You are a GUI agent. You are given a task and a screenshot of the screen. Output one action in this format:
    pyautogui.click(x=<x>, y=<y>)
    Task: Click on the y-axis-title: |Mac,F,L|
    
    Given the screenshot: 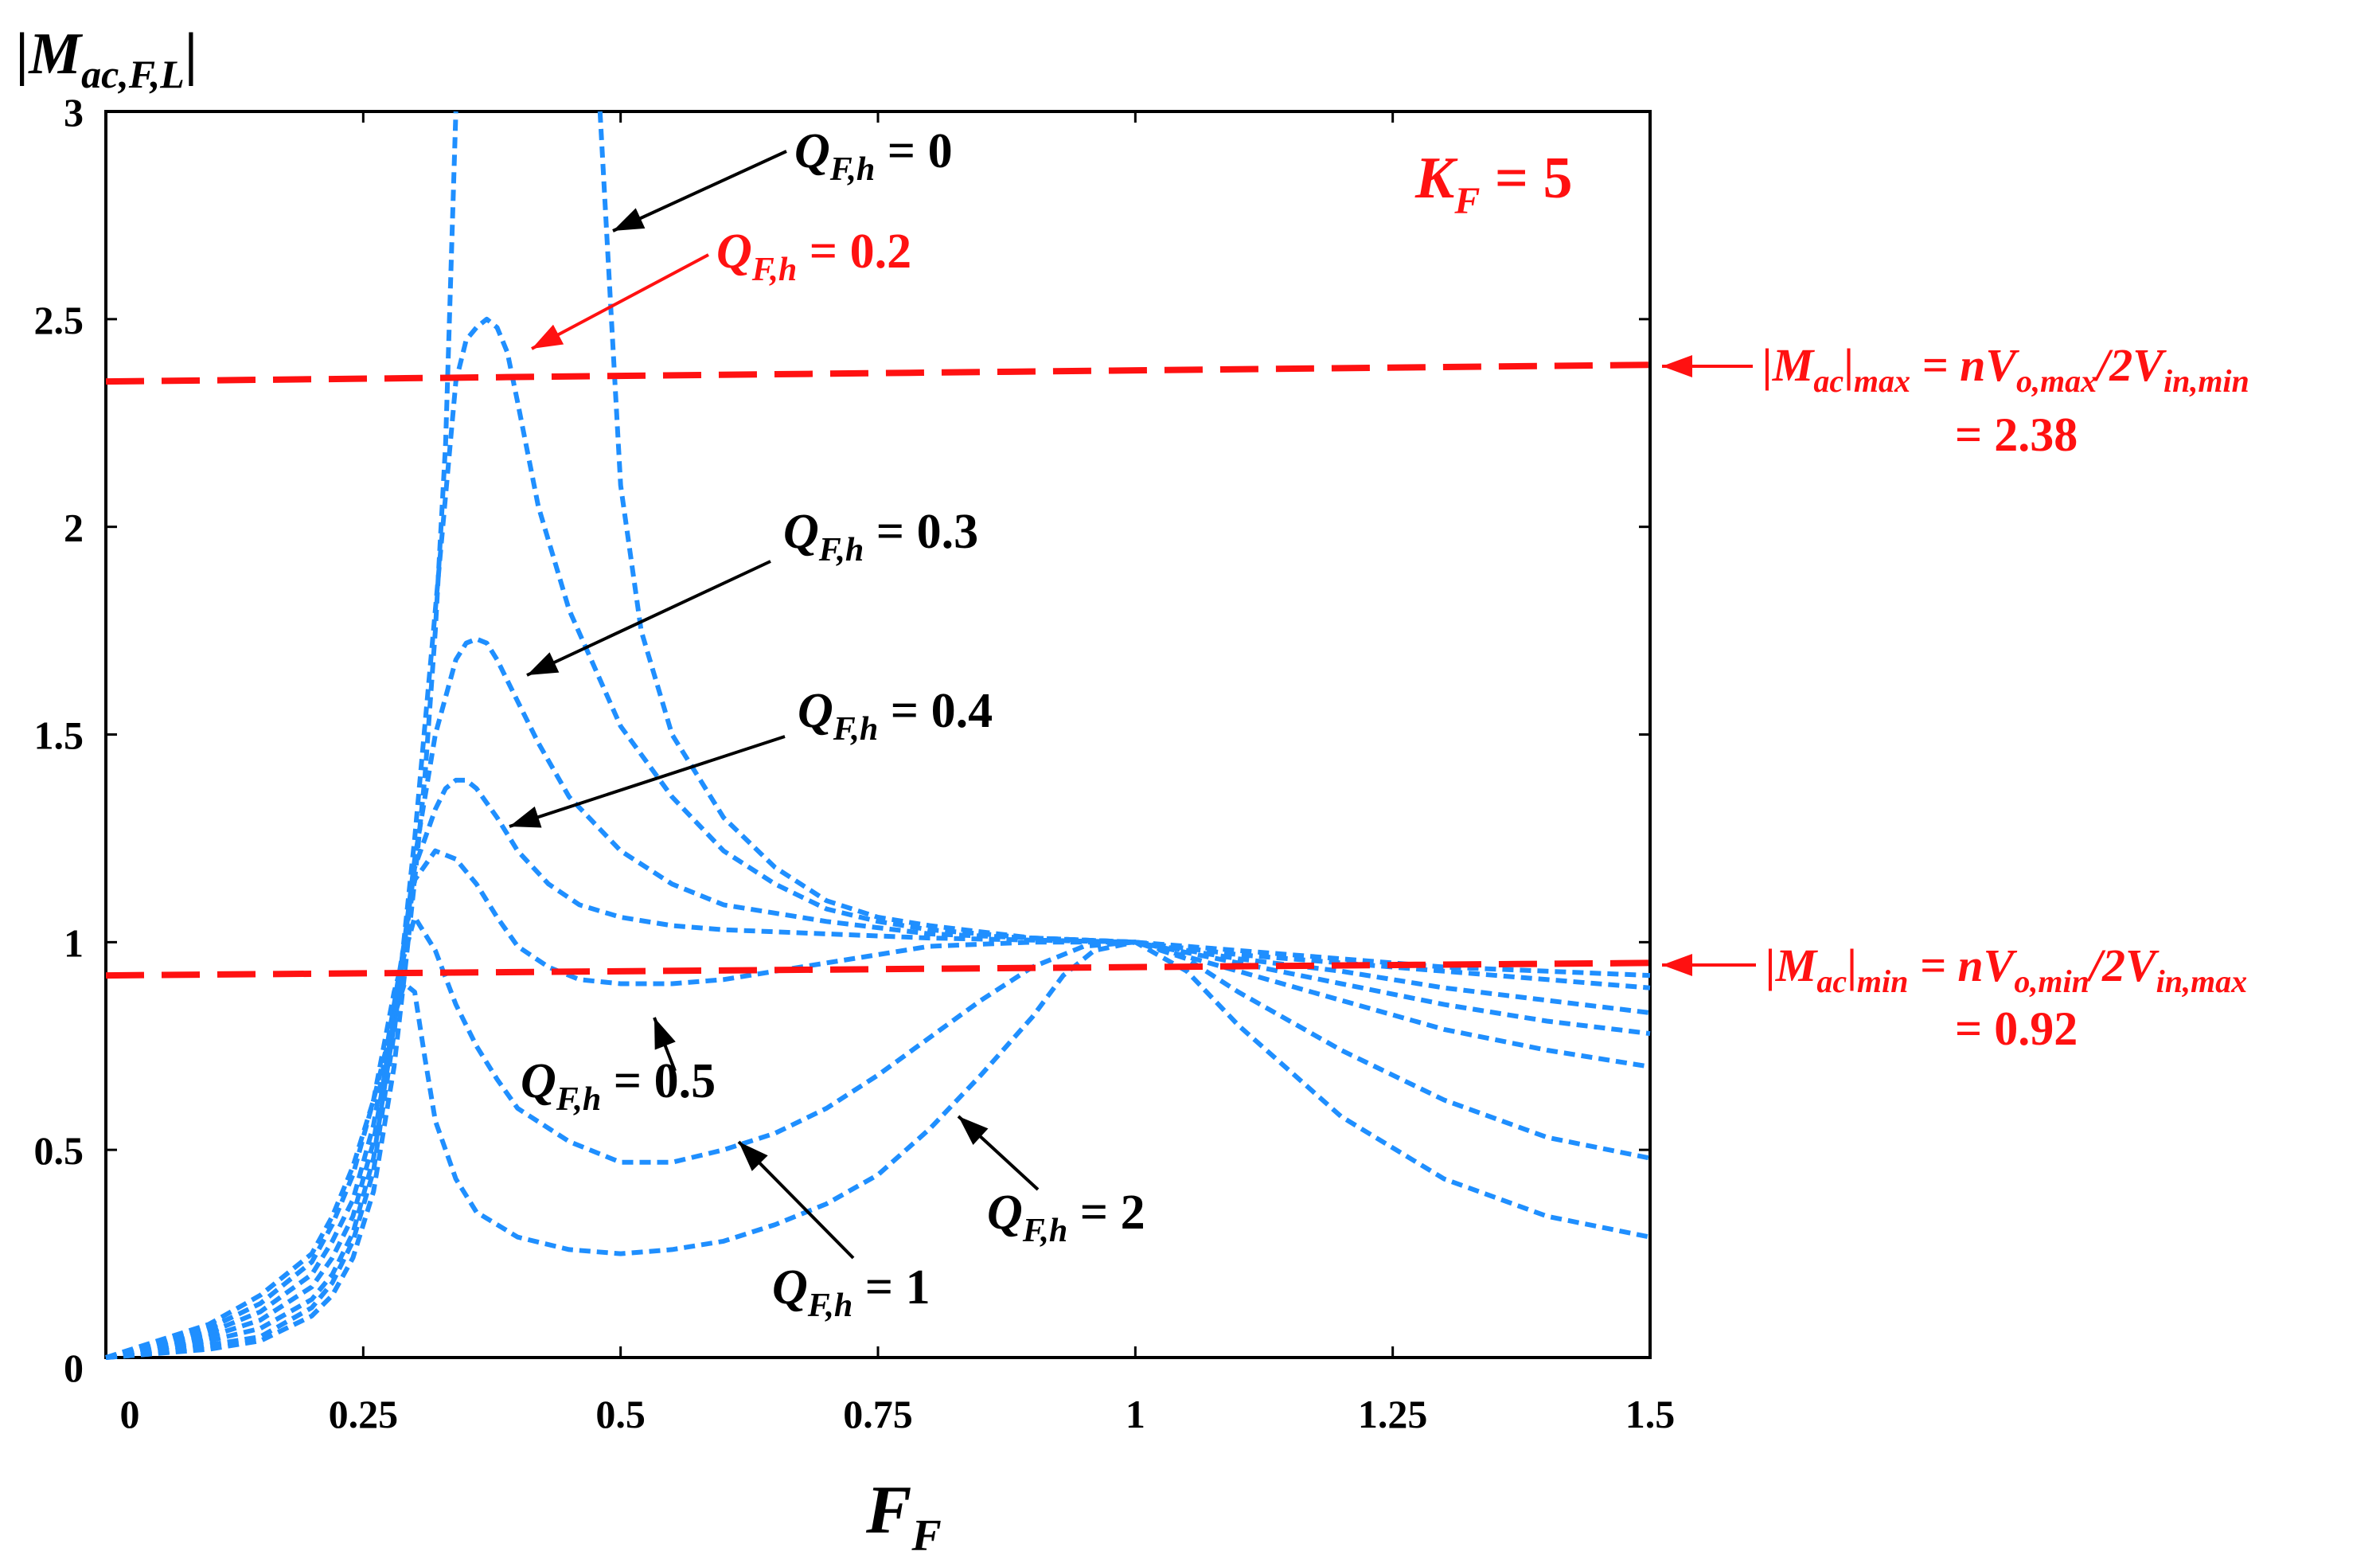 What is the action you would take?
    pyautogui.click(x=106, y=59)
    